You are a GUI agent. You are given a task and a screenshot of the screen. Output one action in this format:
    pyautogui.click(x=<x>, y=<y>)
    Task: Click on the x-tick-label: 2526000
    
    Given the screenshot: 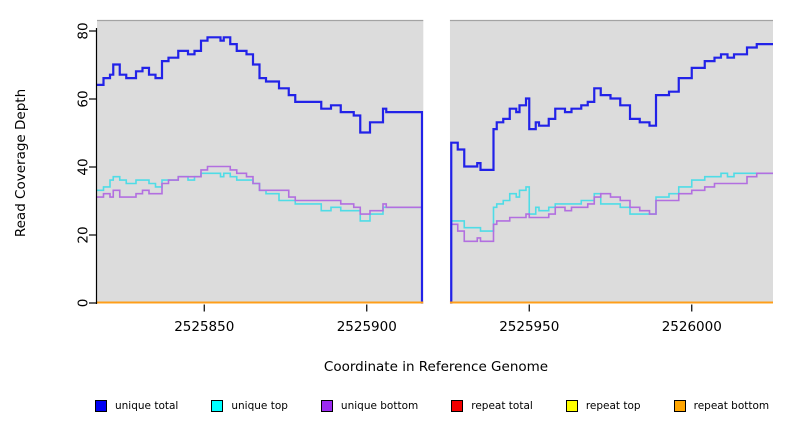 What is the action you would take?
    pyautogui.click(x=692, y=327)
    